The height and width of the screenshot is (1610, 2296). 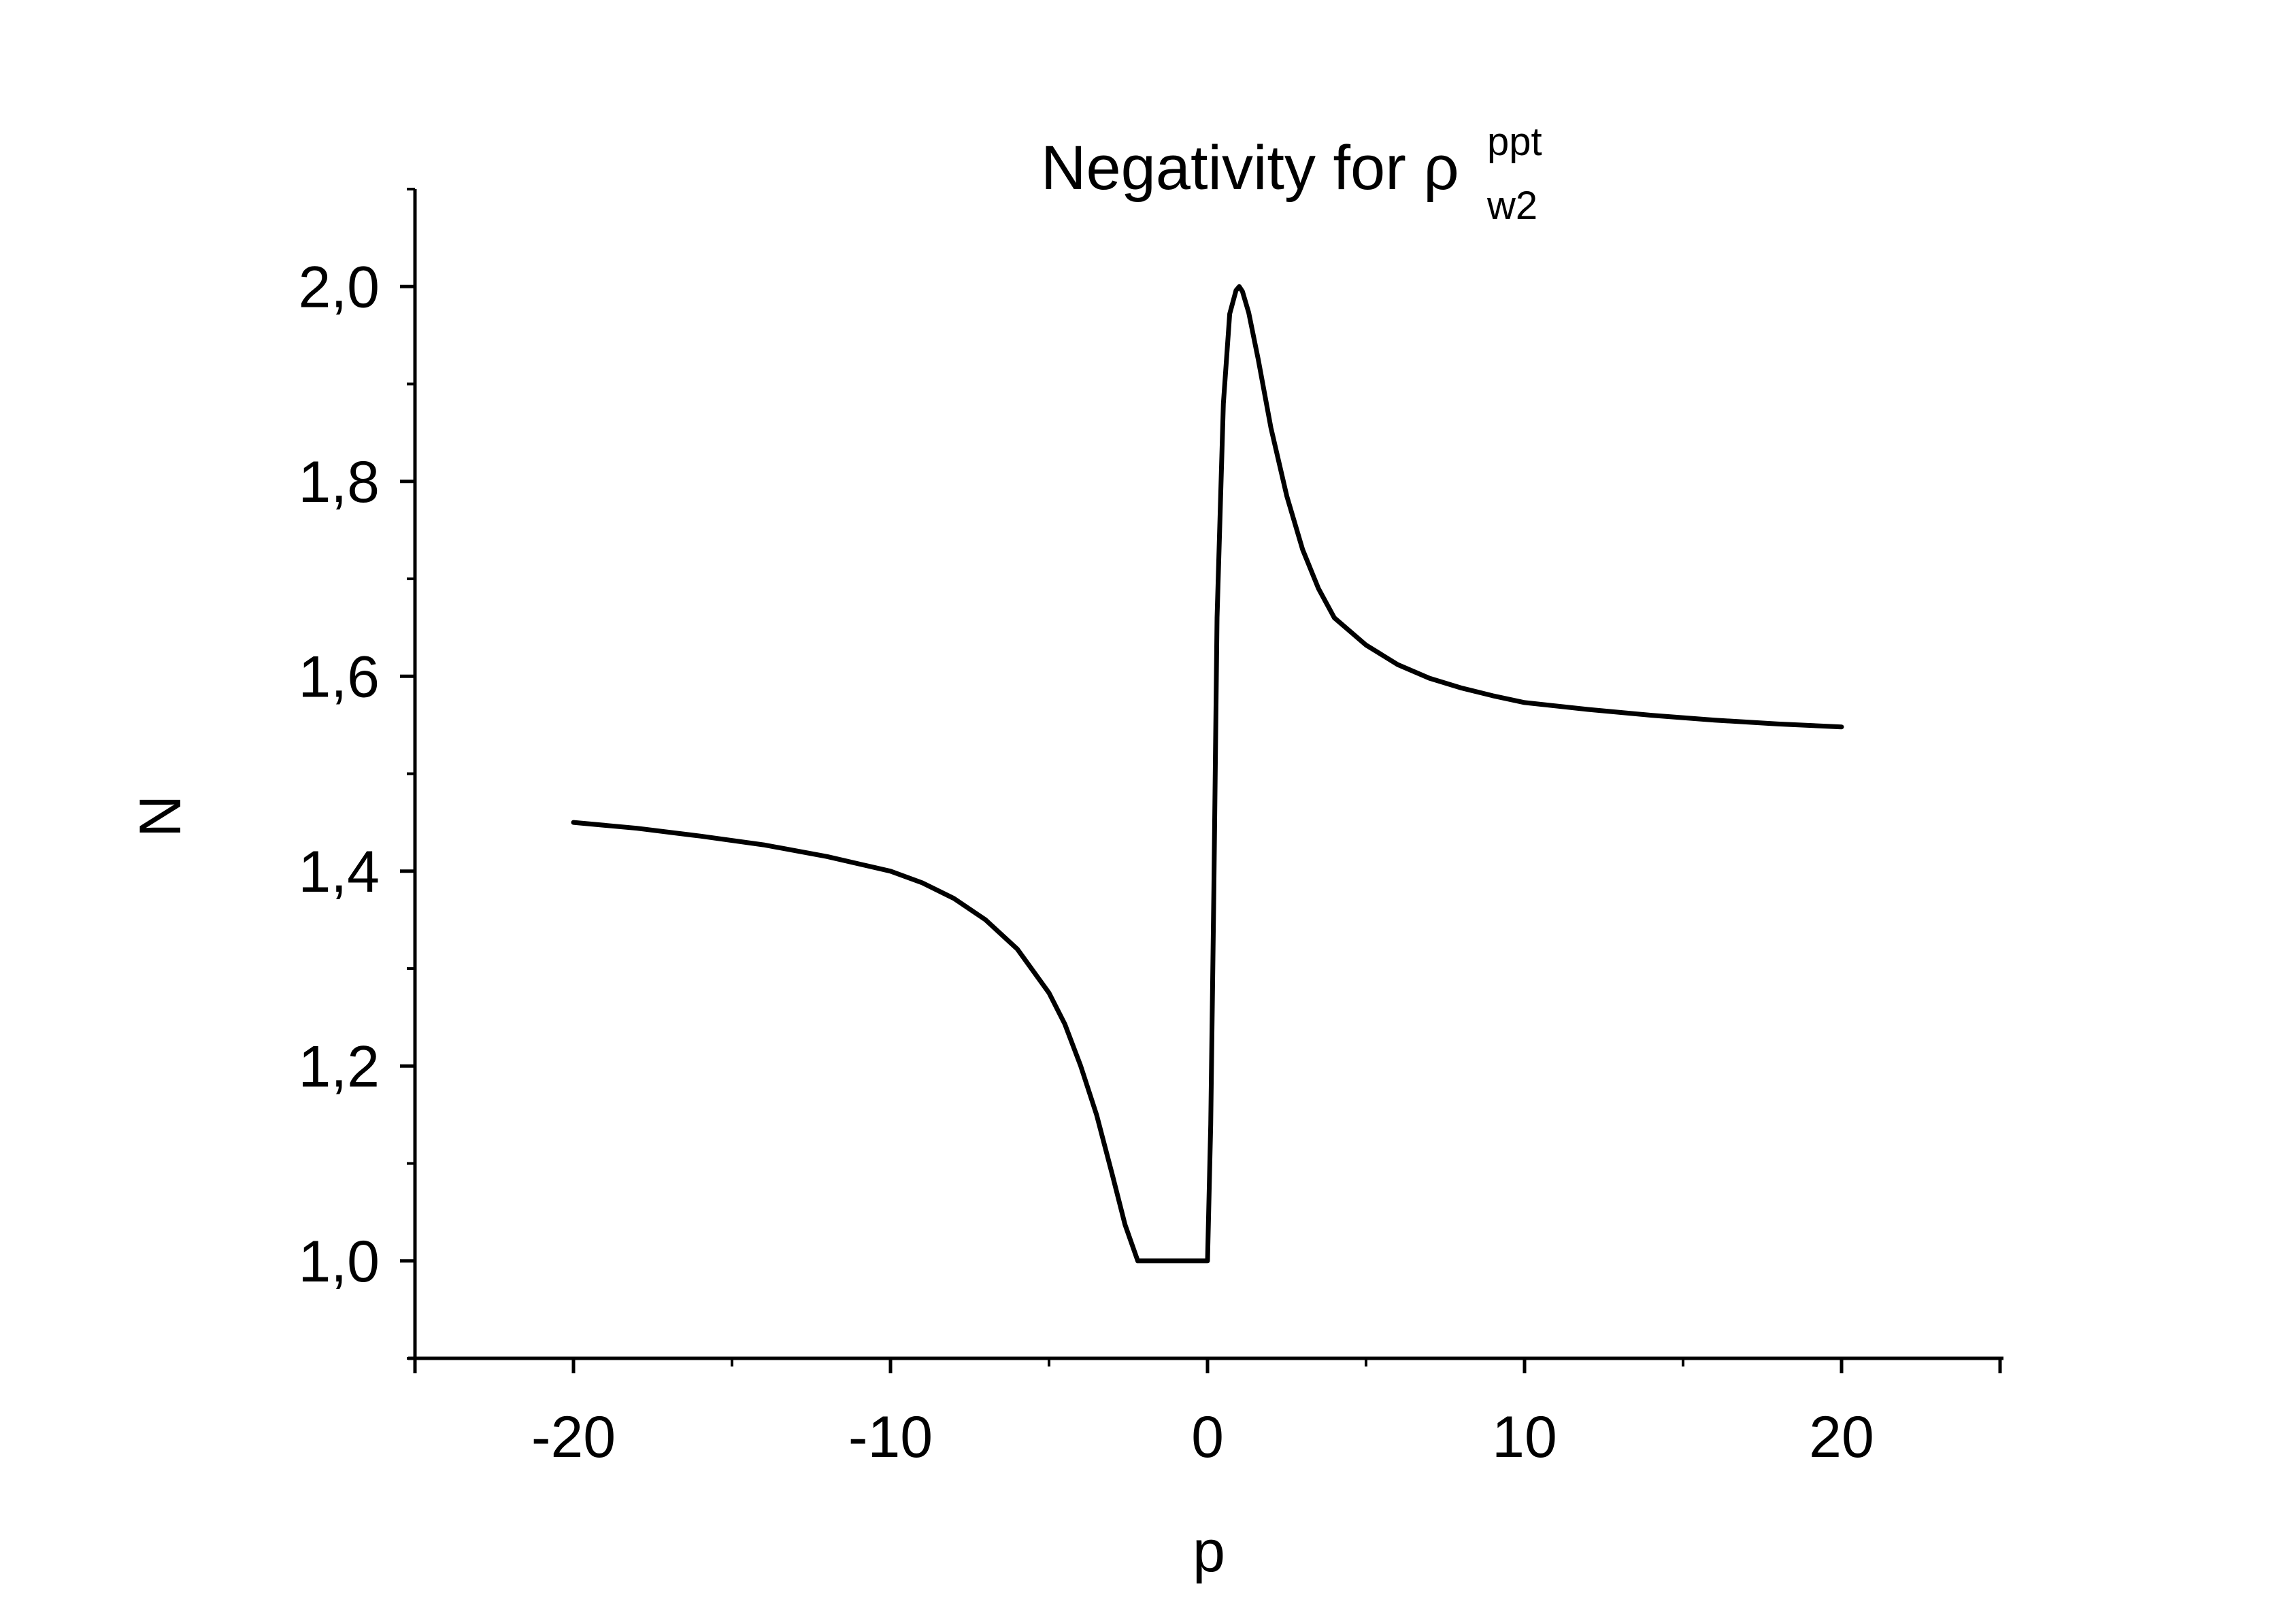 What do you see at coordinates (339, 676) in the screenshot?
I see `y-tick-label: 1,6` at bounding box center [339, 676].